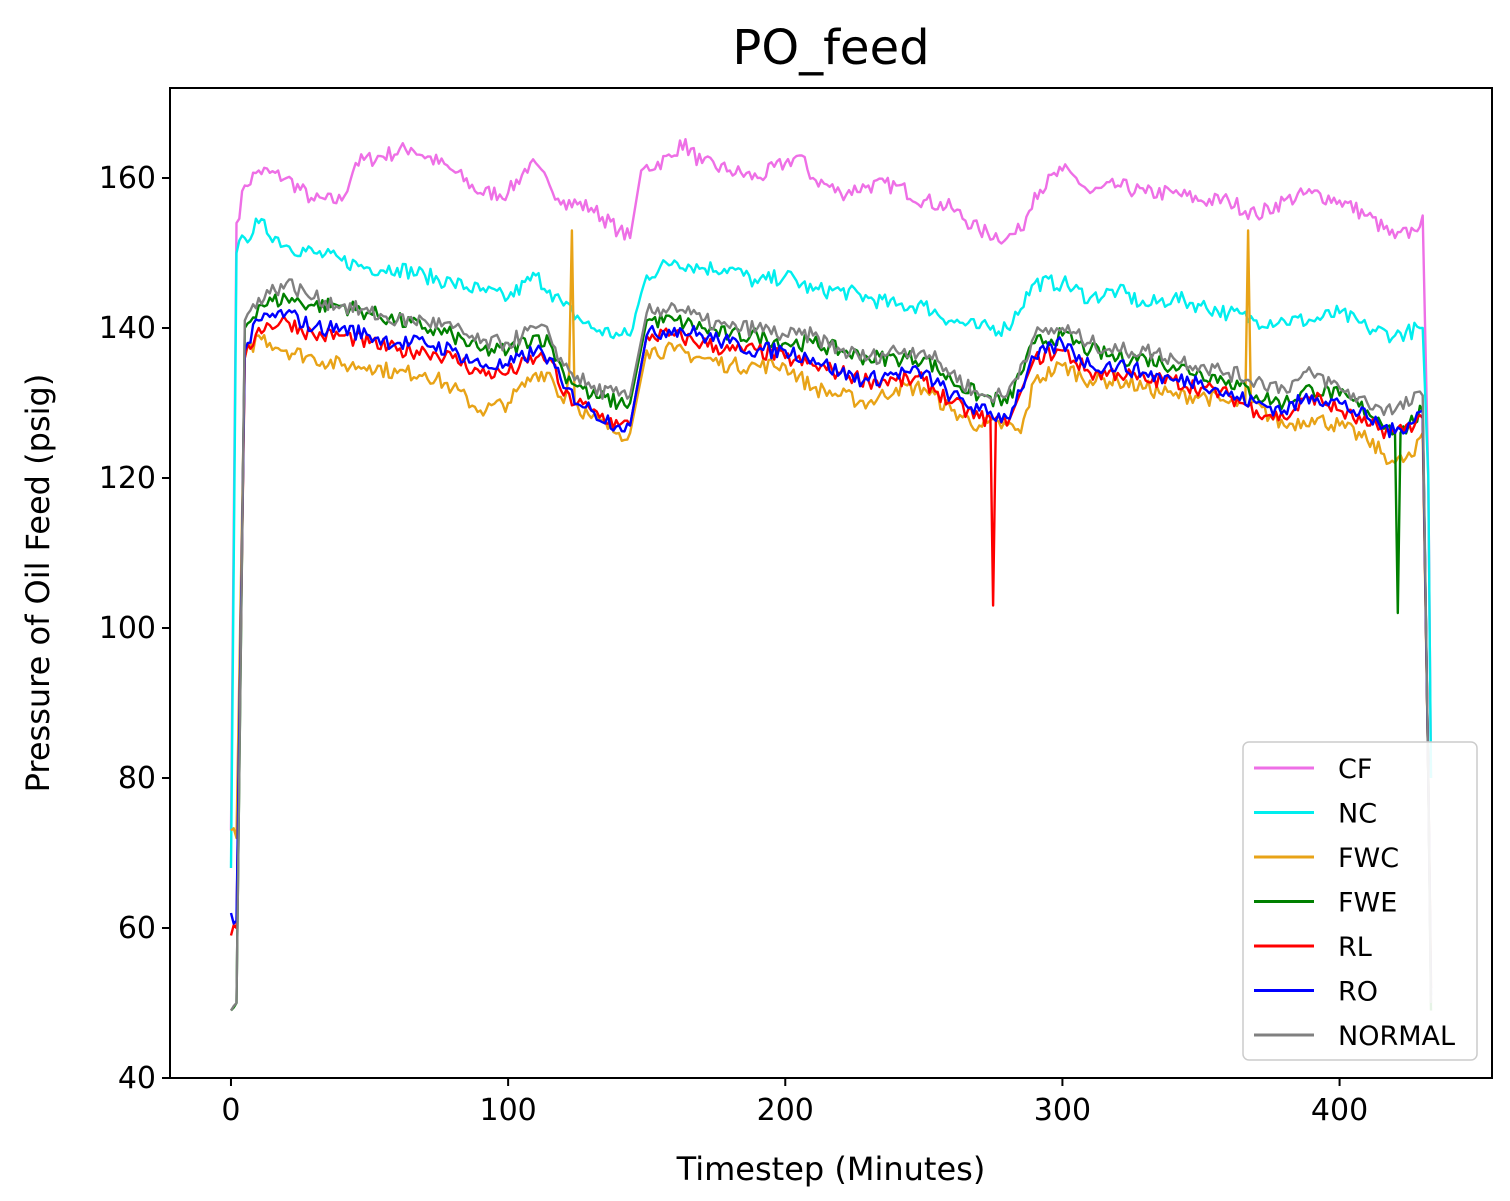 This screenshot has height=1201, width=1510. I want to click on x-tick-label: 200, so click(785, 1110).